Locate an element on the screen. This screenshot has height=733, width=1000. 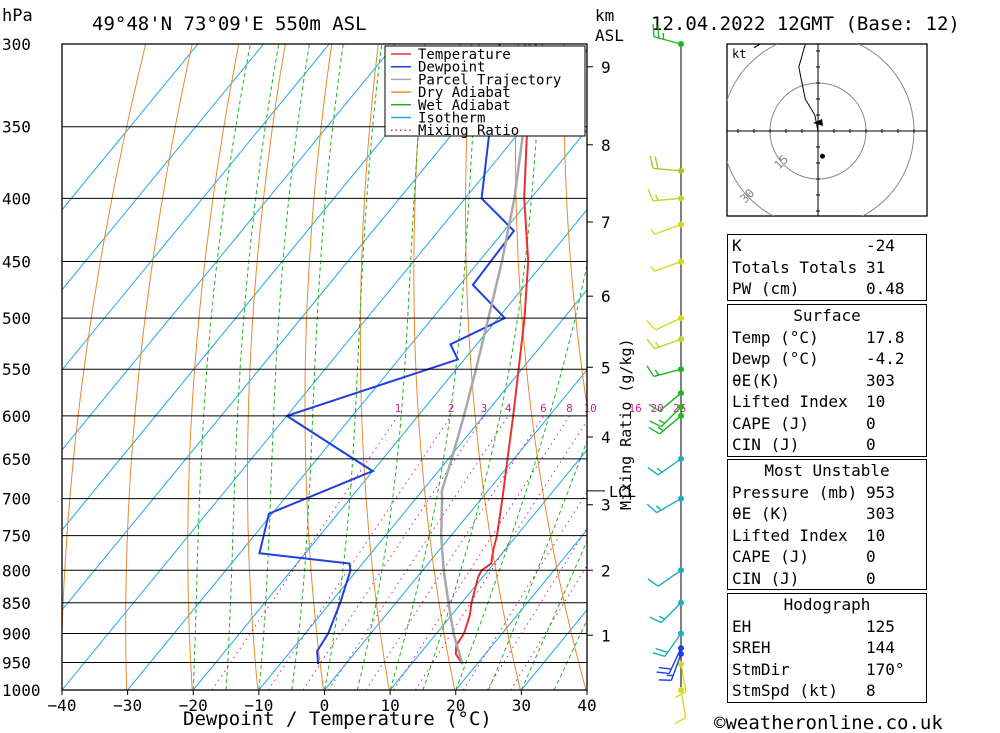
surface-cin-value: 0 is located at coordinates (871, 444).